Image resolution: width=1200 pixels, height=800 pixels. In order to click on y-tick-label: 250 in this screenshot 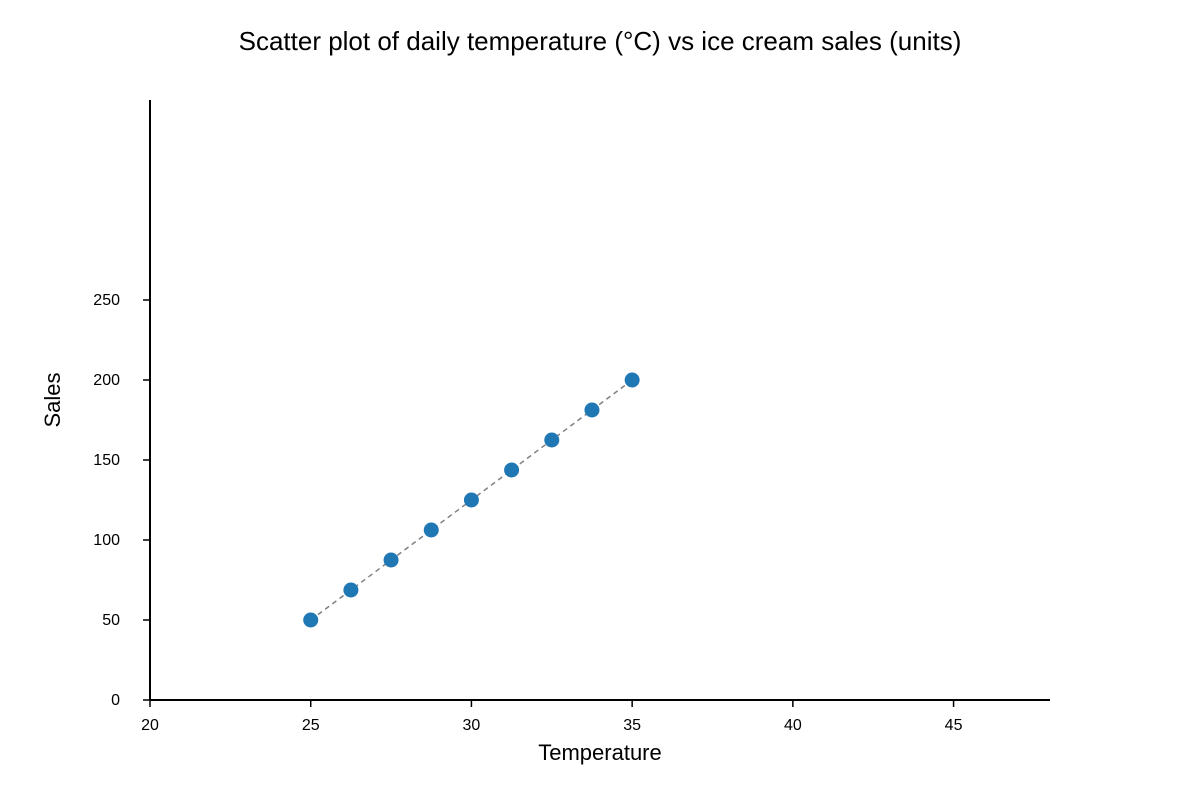, I will do `click(106, 300)`.